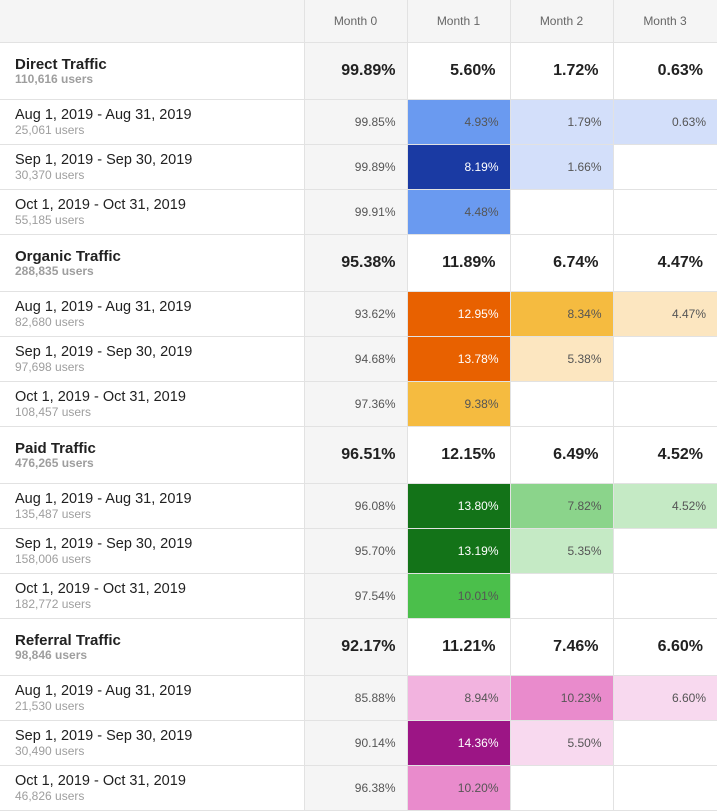 The height and width of the screenshot is (811, 717). I want to click on retention-cell-month-0: 97.36%, so click(356, 404).